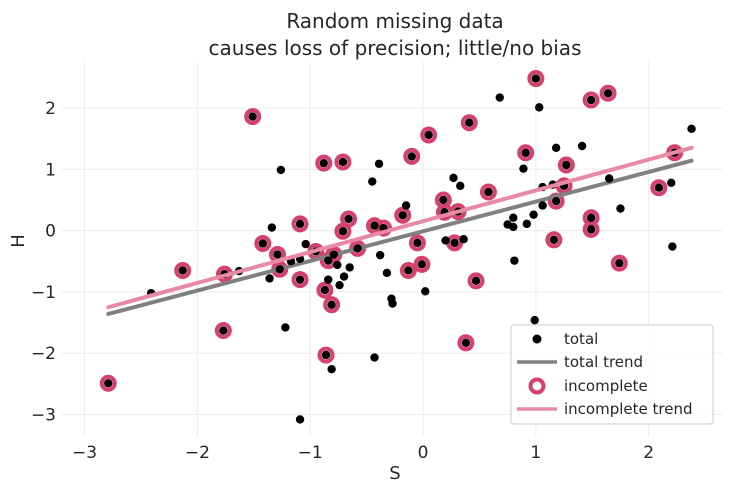  I want to click on y-tick-label: −2, so click(43, 354).